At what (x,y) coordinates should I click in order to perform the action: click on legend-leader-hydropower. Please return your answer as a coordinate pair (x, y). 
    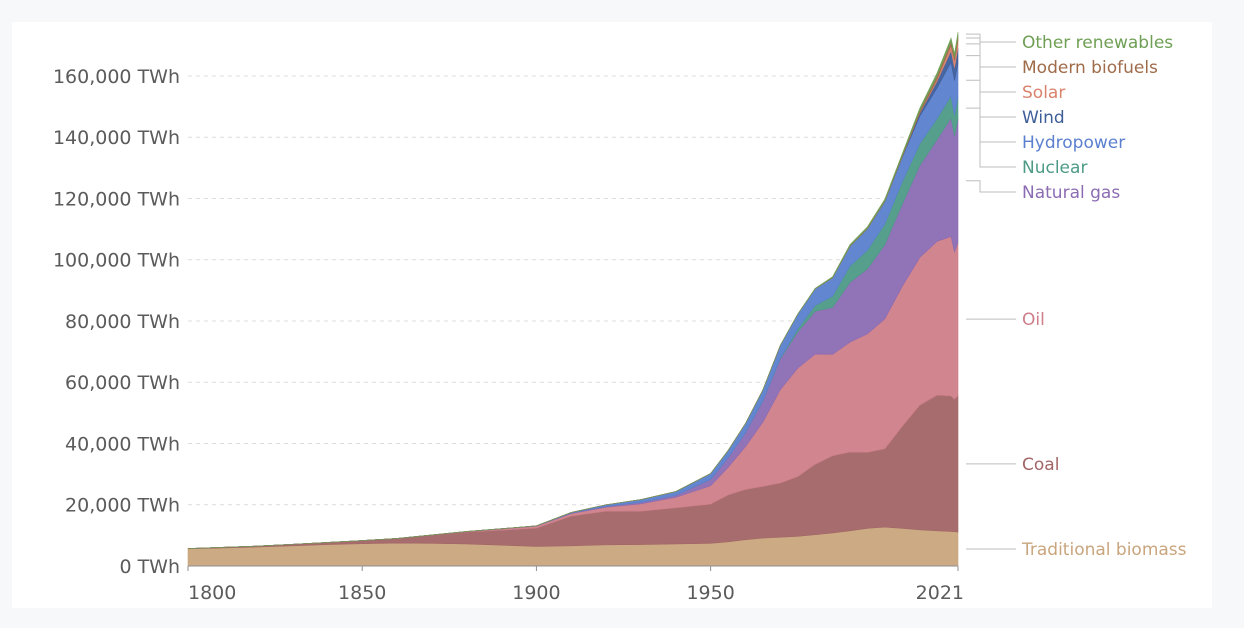
    Looking at the image, I should click on (991, 111).